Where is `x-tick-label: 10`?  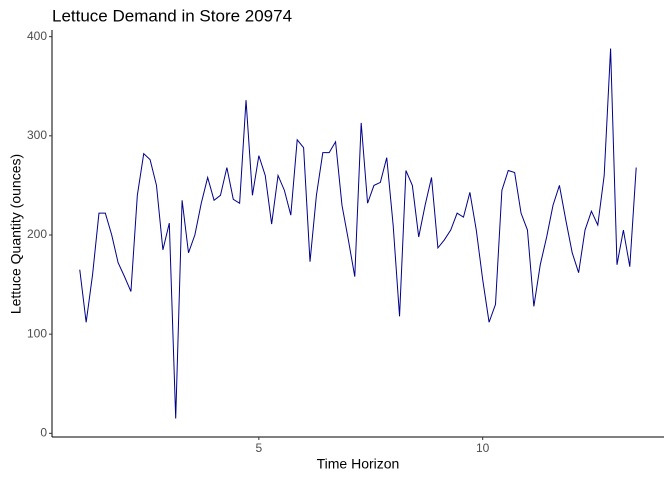 x-tick-label: 10 is located at coordinates (483, 448).